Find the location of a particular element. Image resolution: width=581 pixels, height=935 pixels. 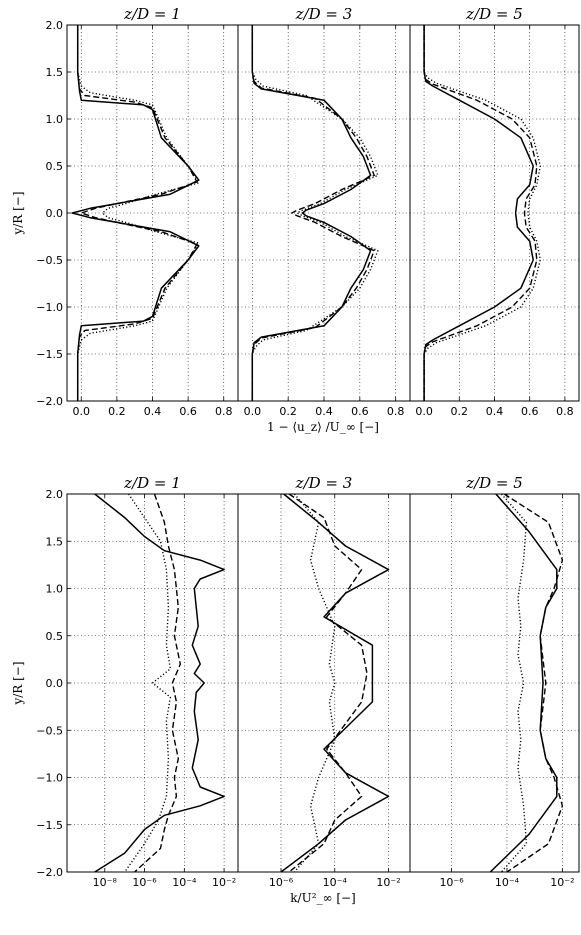

panel-3: 10⁻⁶ 10⁻⁴ 10⁻² z/D = 5 is located at coordinates (494, 681).